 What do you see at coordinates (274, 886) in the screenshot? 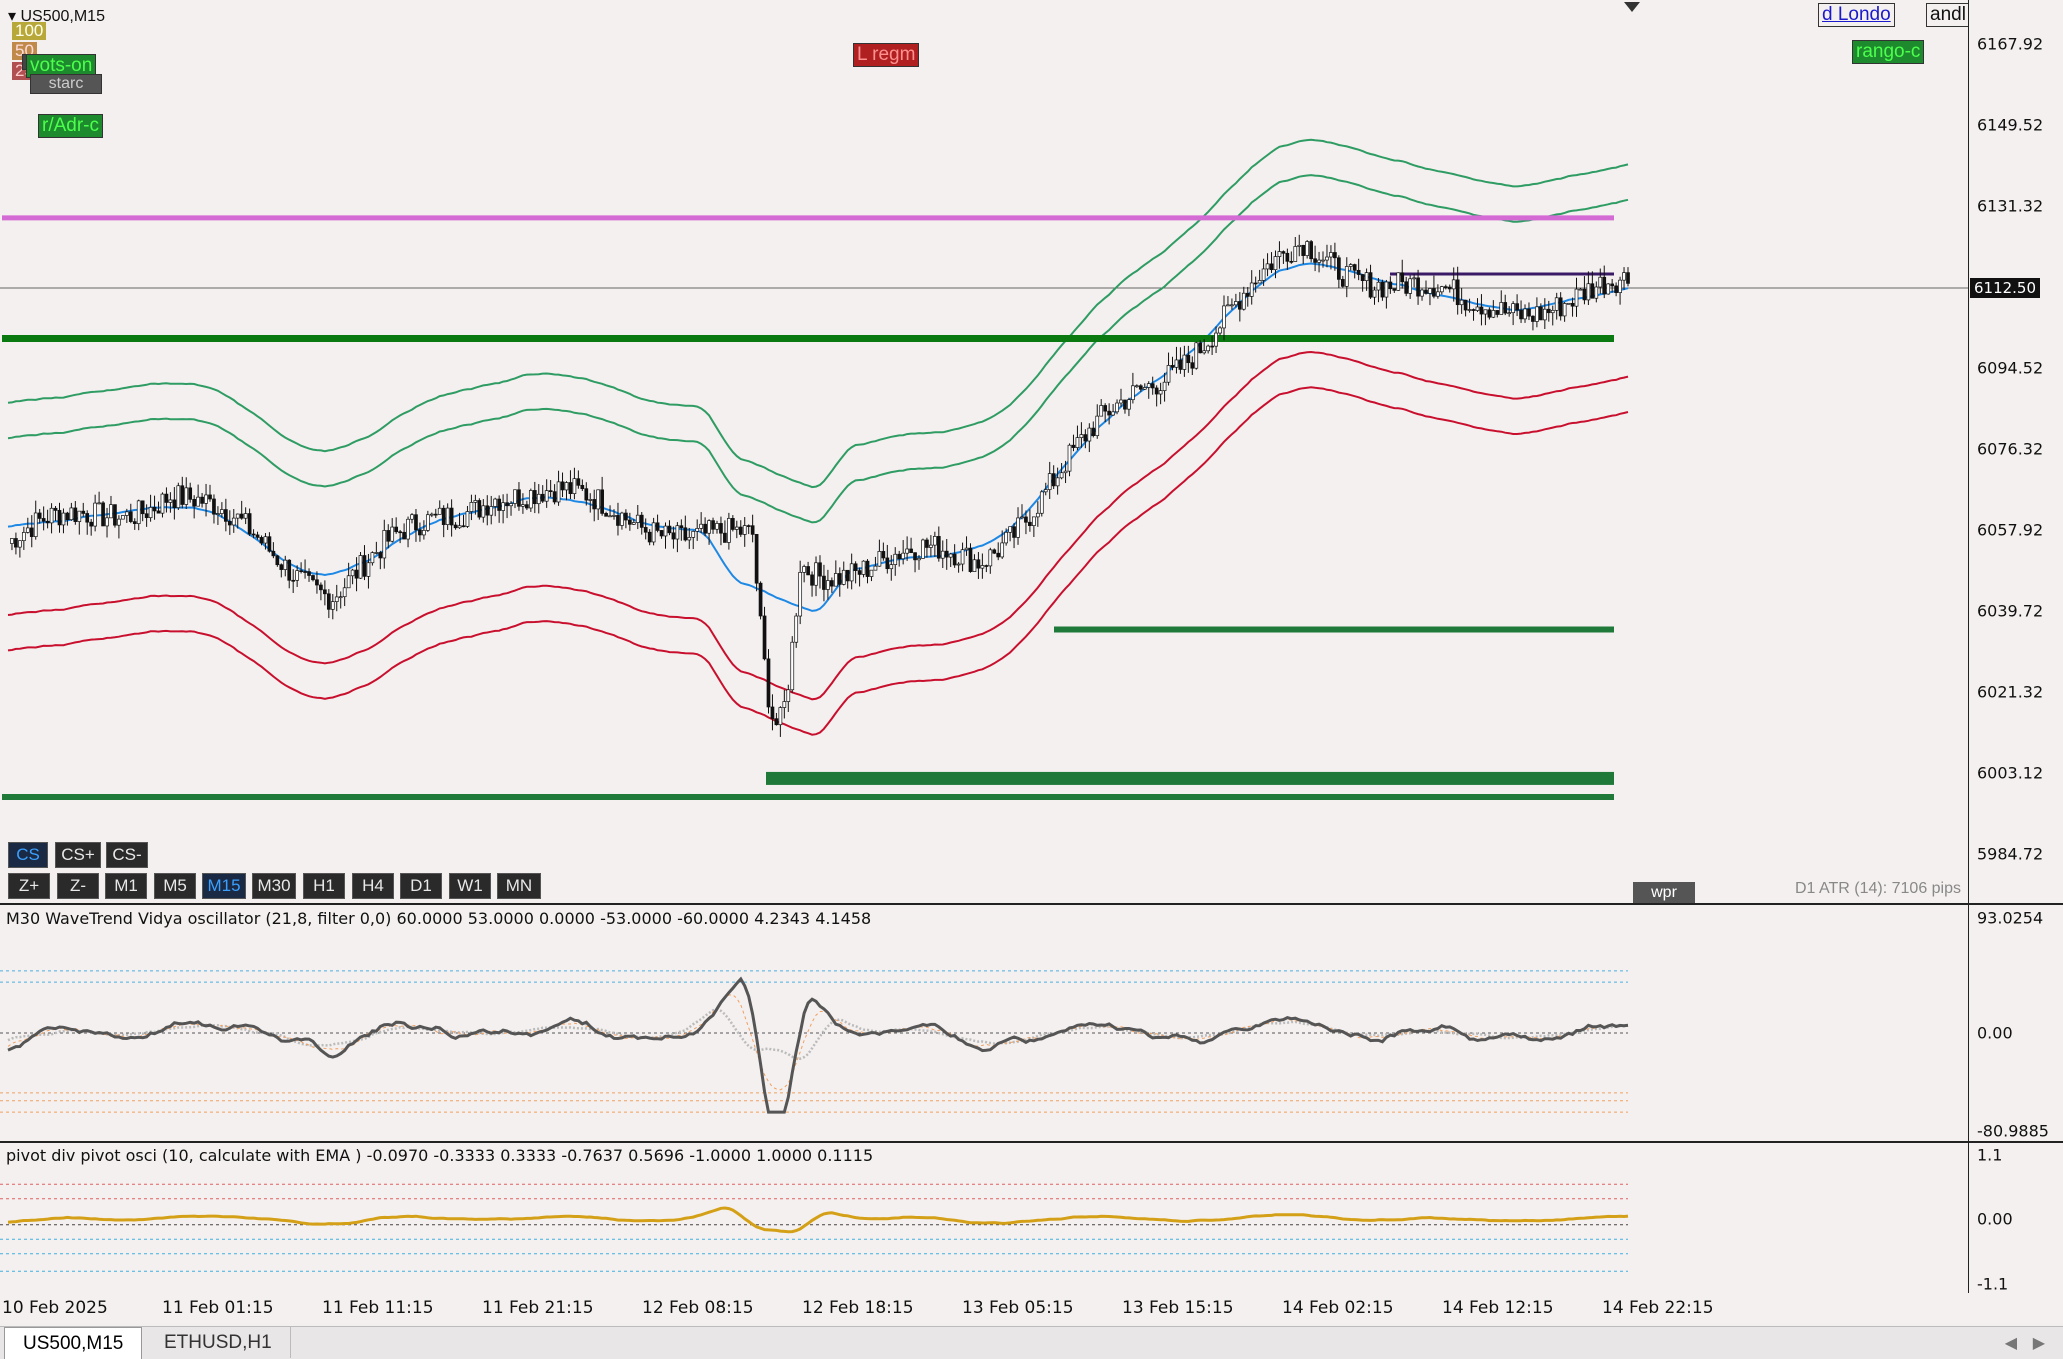
I see `timeframe-m30-button: M30` at bounding box center [274, 886].